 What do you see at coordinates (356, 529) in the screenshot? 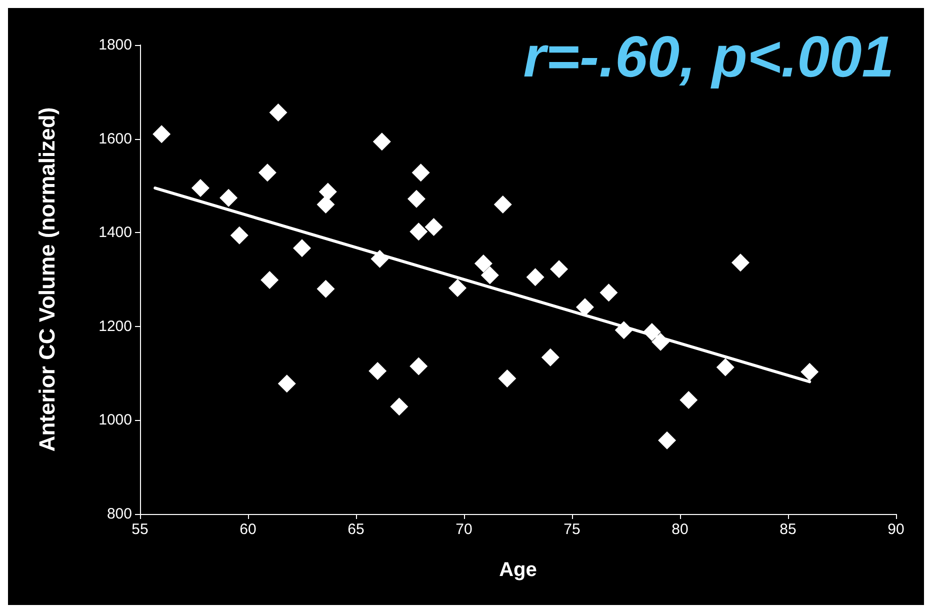
I see `x-tick-label: 65` at bounding box center [356, 529].